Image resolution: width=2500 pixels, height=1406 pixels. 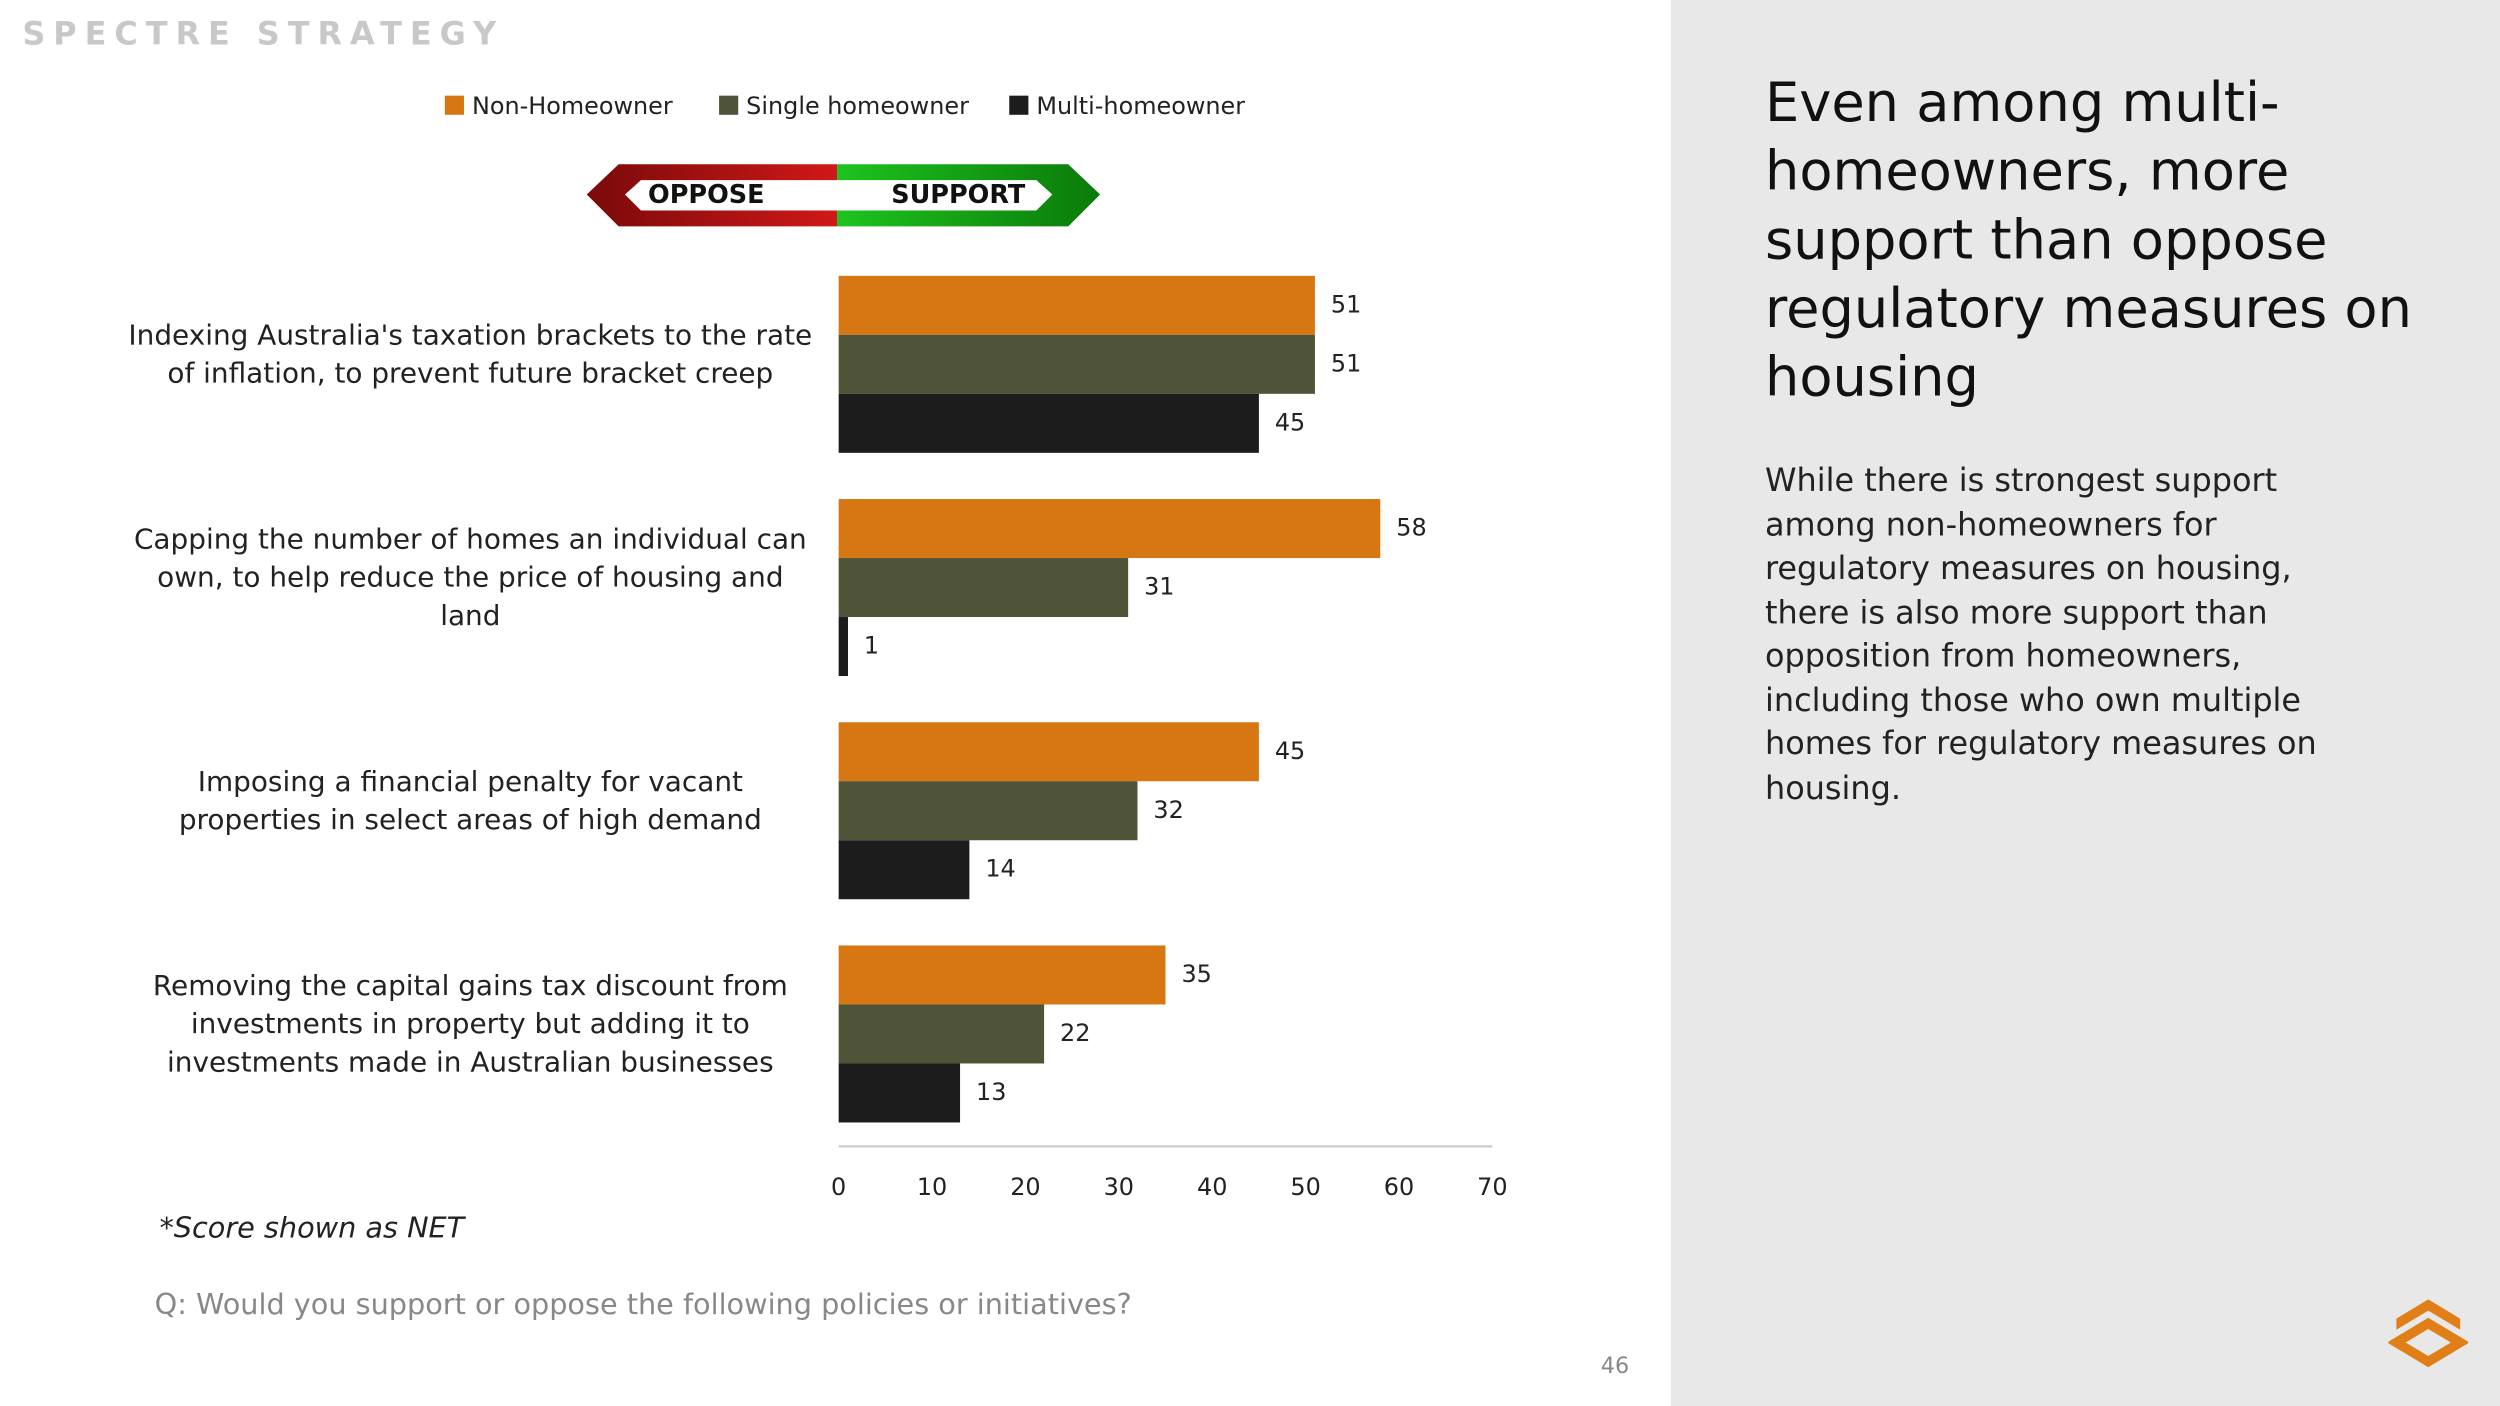 I want to click on value-label: 31, so click(x=1159, y=587).